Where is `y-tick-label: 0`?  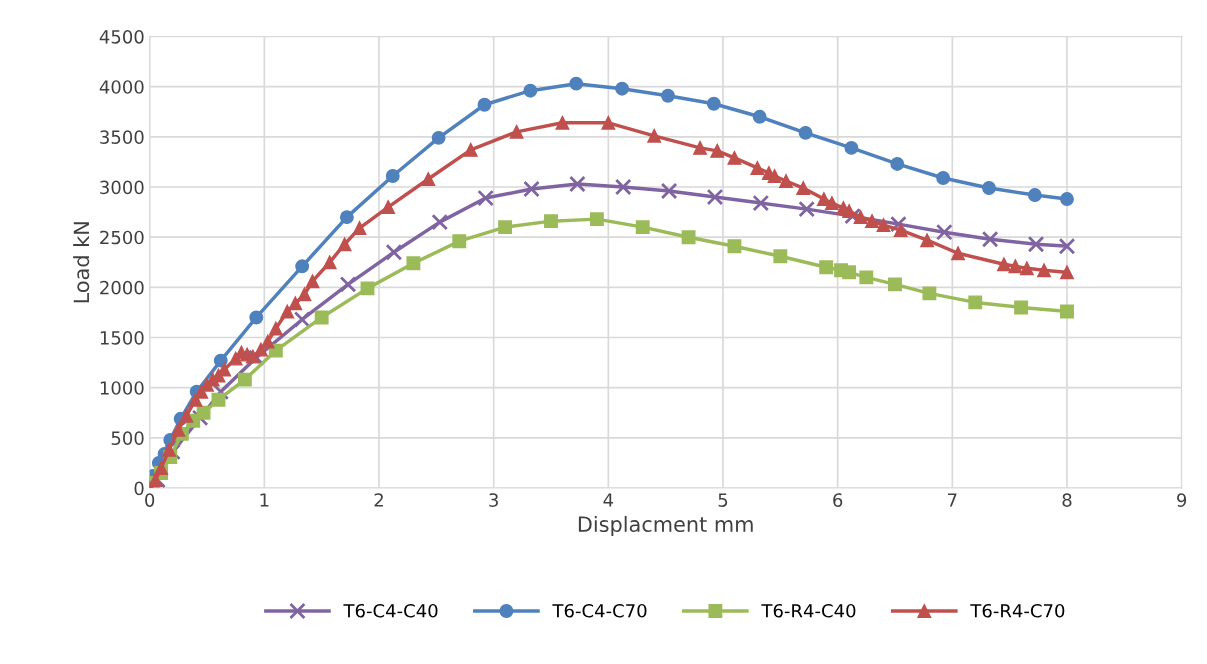 y-tick-label: 0 is located at coordinates (139, 488).